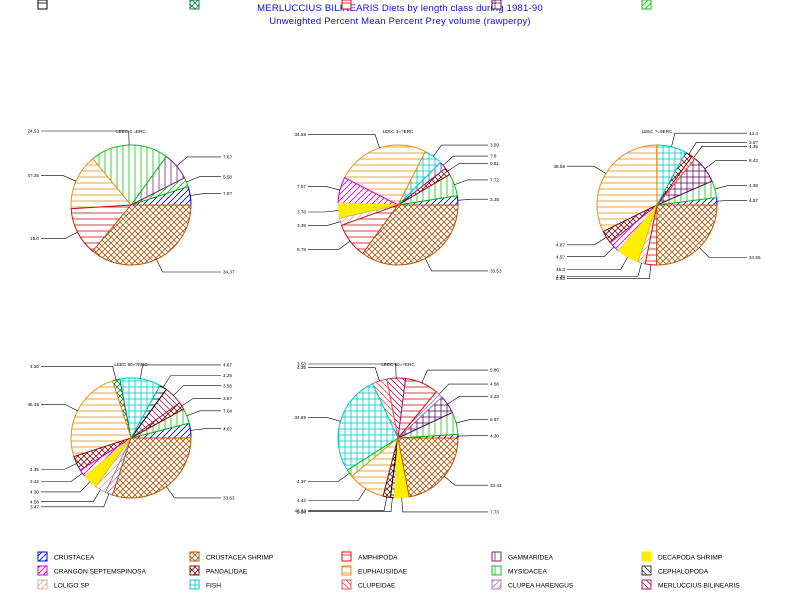 The width and height of the screenshot is (800, 600). What do you see at coordinates (227, 157) in the screenshot?
I see `slice-label: 7.6?` at bounding box center [227, 157].